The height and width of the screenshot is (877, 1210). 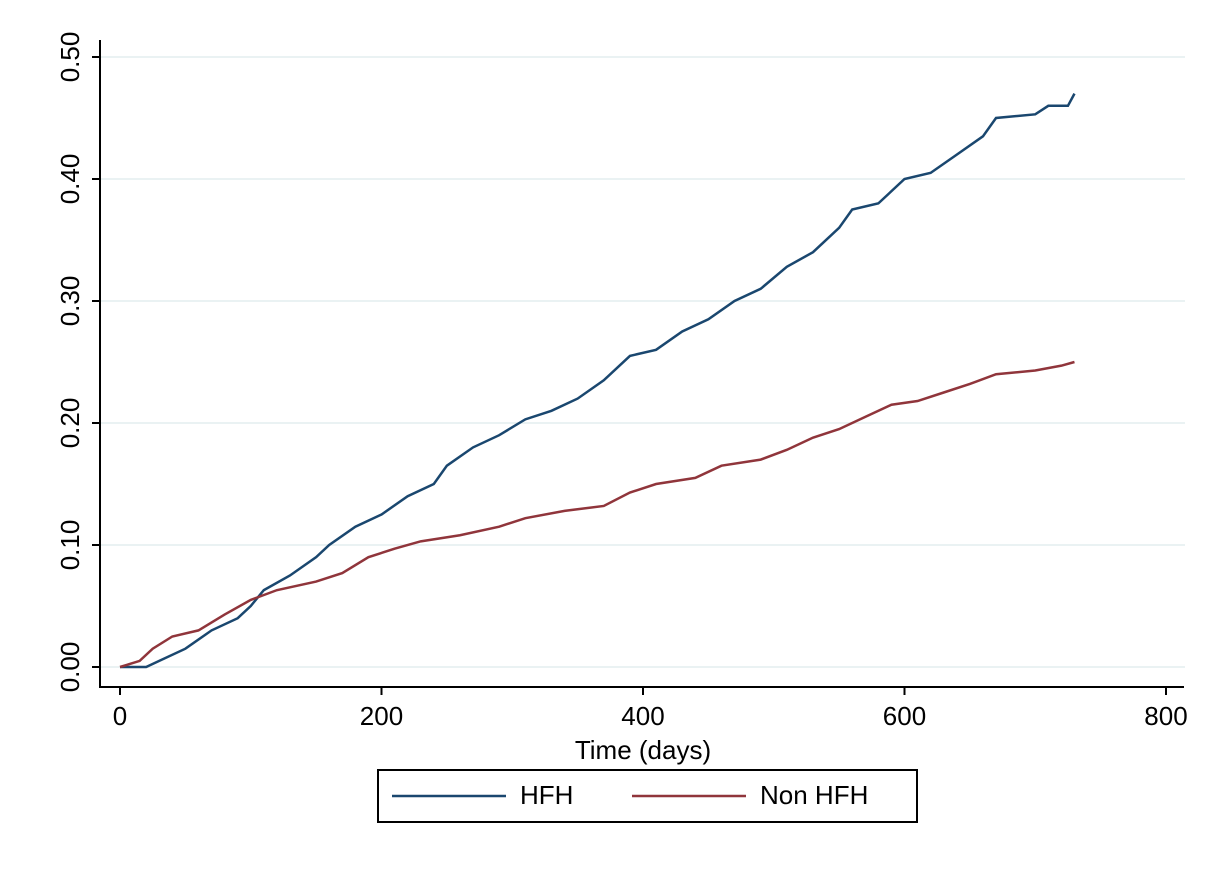 I want to click on x-tick-label: 600, so click(x=904, y=716).